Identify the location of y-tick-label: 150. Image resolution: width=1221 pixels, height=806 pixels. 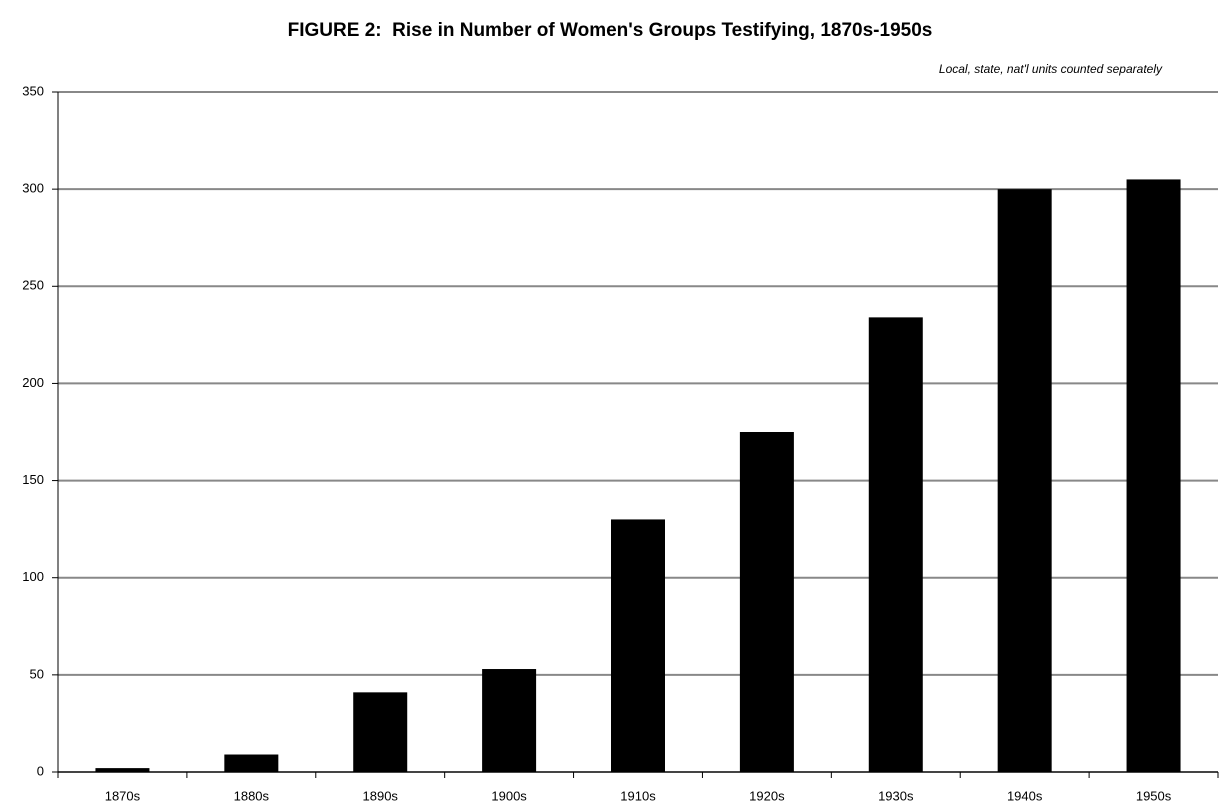
(33, 479).